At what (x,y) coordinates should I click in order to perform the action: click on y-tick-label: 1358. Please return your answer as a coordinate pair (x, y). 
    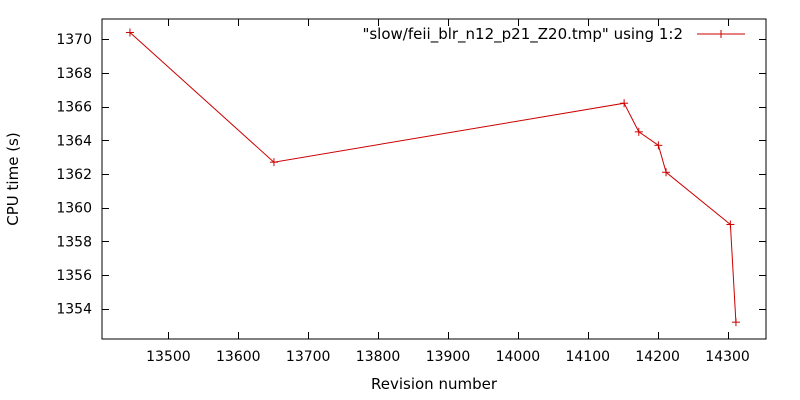
    Looking at the image, I should click on (74, 242).